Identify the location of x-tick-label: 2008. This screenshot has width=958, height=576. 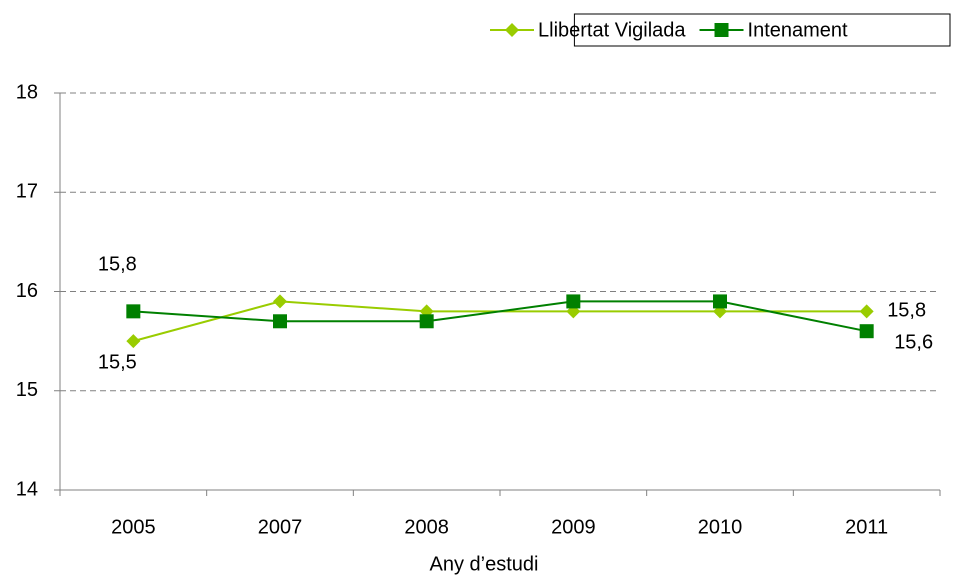
(426, 527).